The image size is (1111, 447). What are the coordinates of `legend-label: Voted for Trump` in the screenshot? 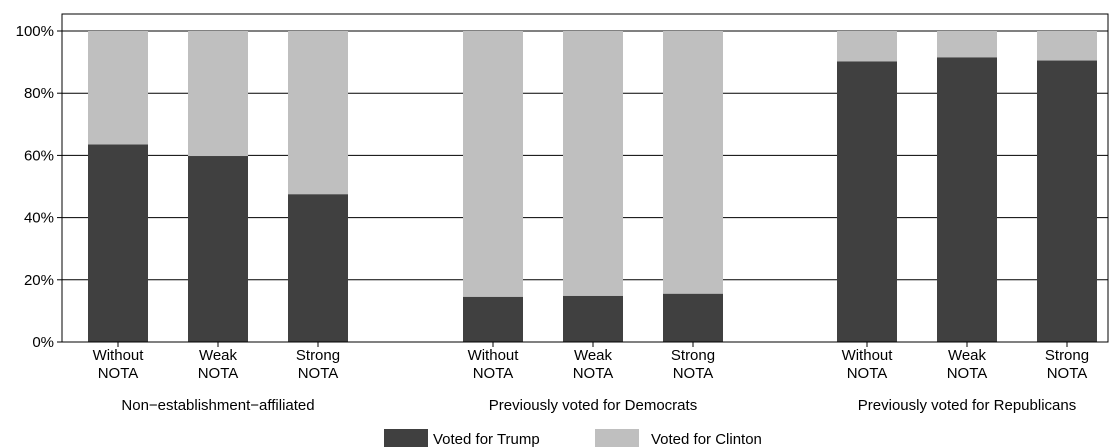 It's located at (486, 439).